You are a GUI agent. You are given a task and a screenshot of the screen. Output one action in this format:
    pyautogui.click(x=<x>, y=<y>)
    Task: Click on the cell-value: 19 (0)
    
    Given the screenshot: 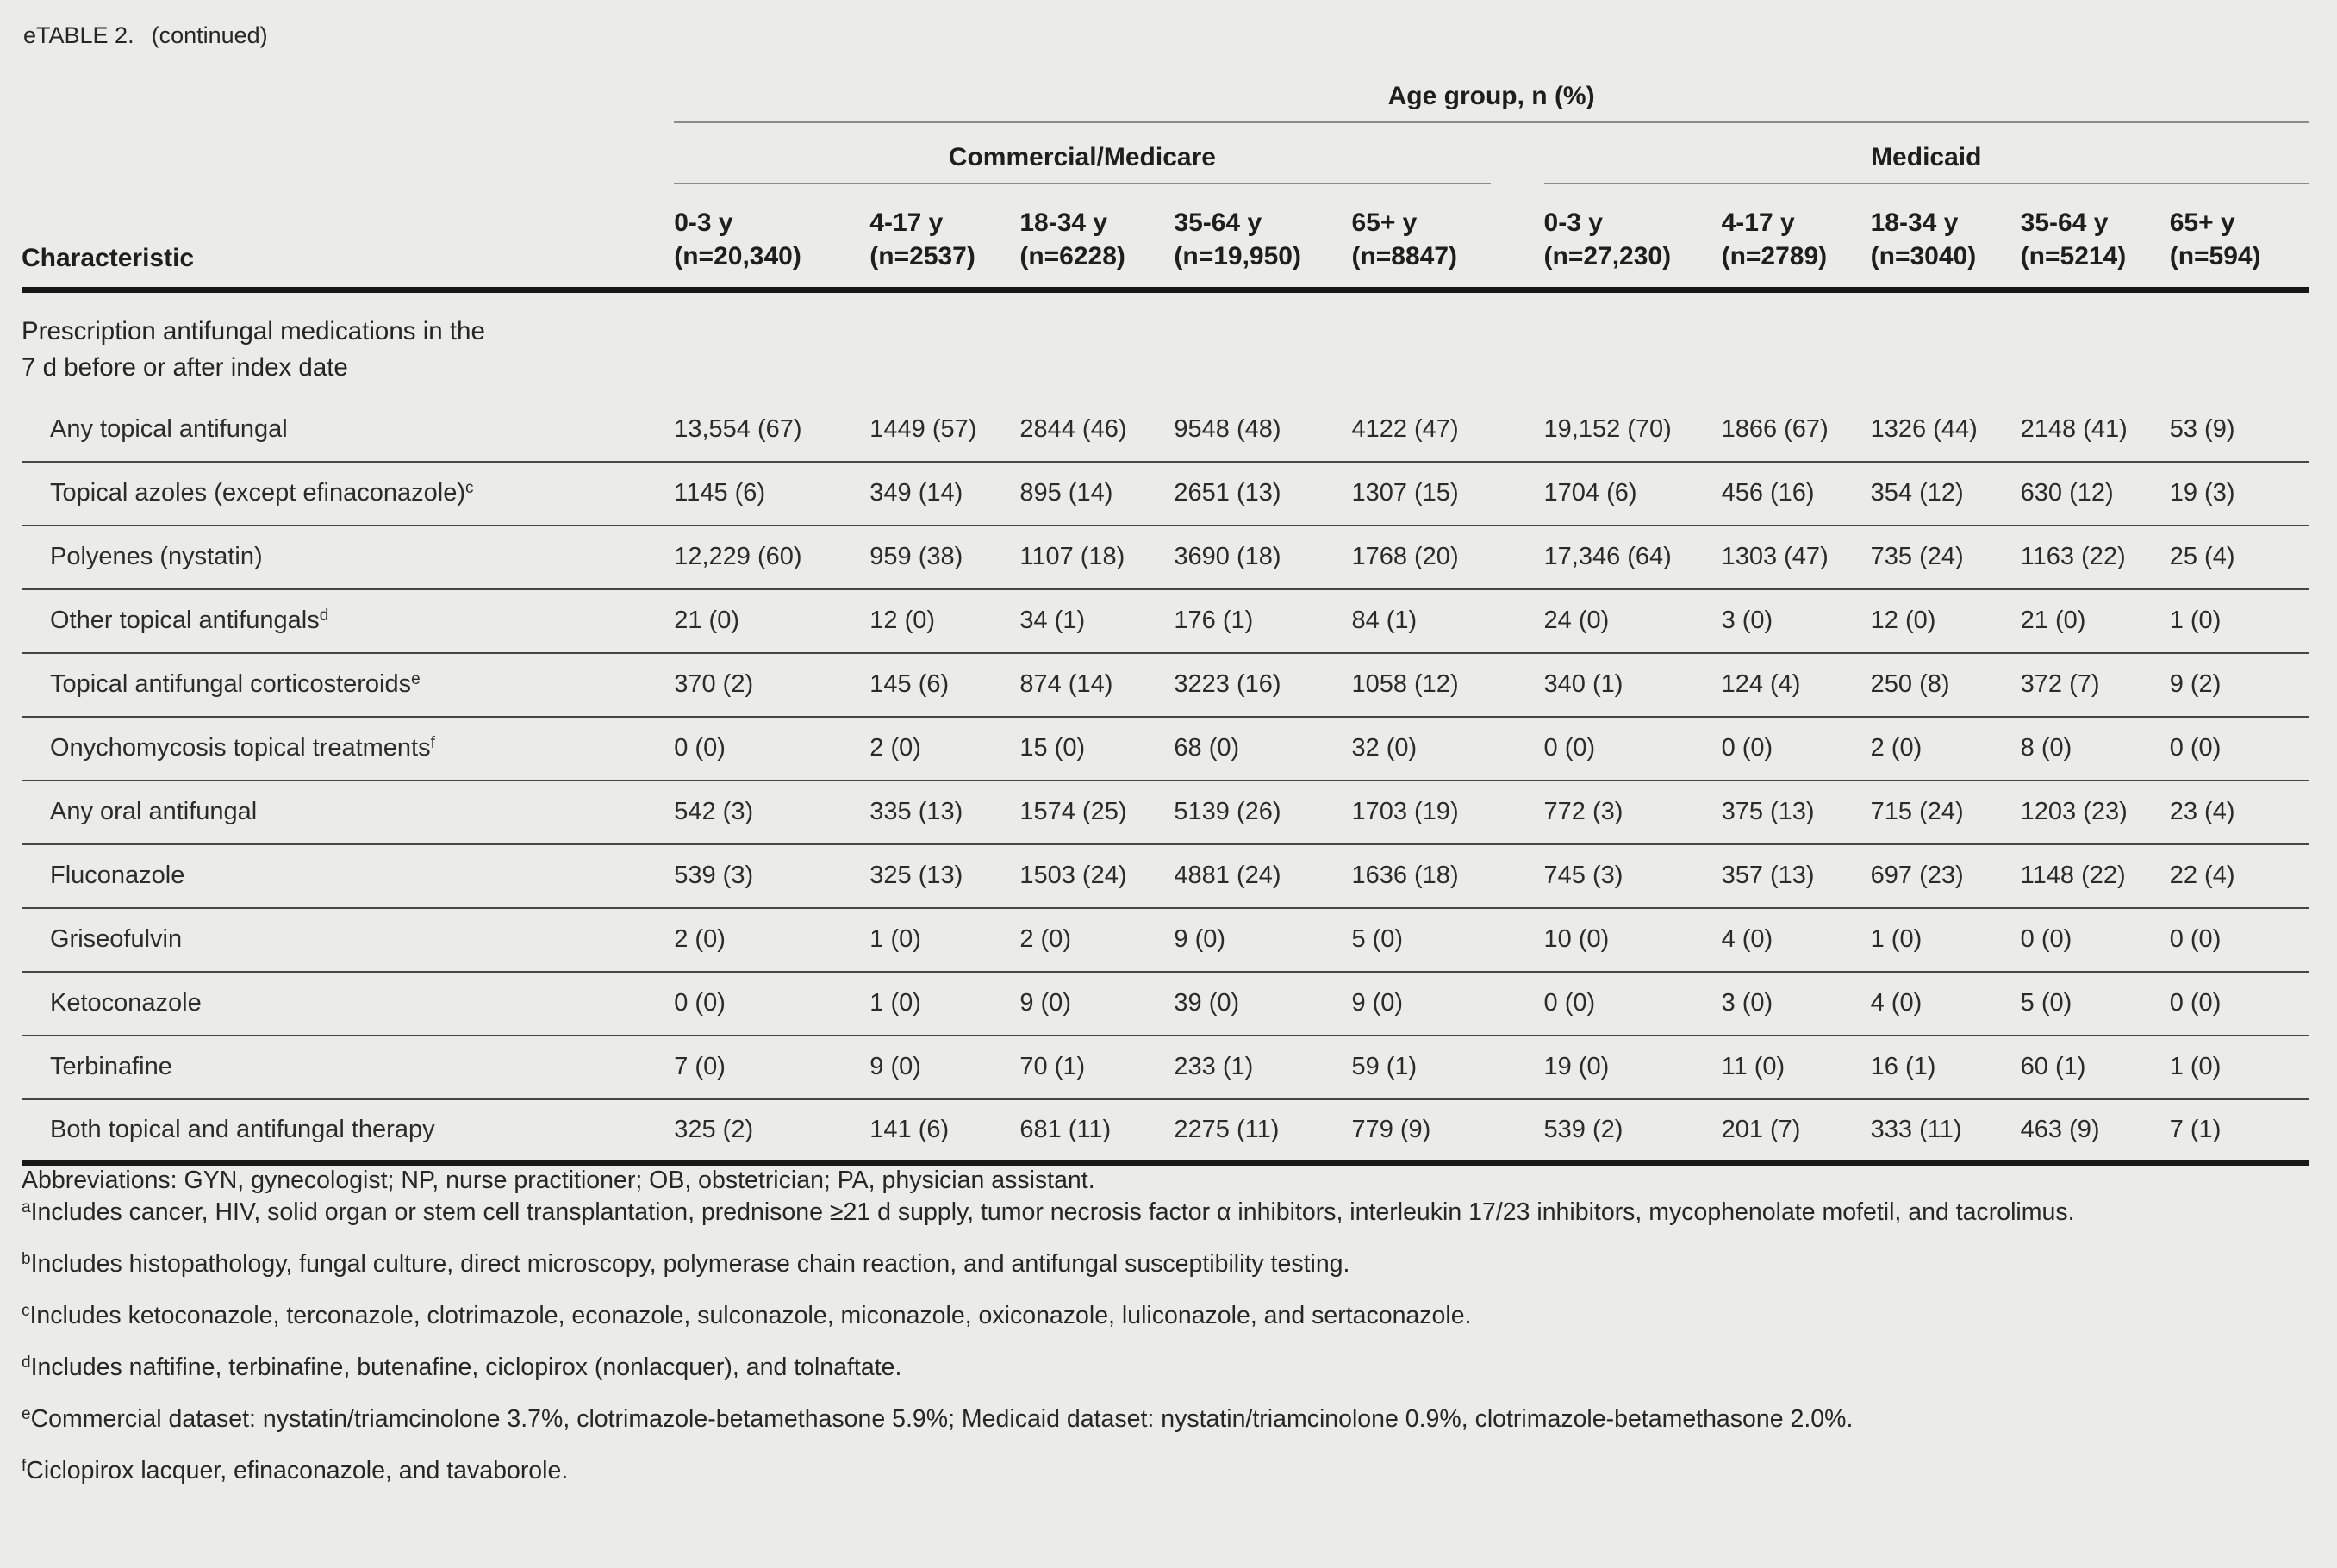 What is the action you would take?
    pyautogui.click(x=1632, y=1067)
    